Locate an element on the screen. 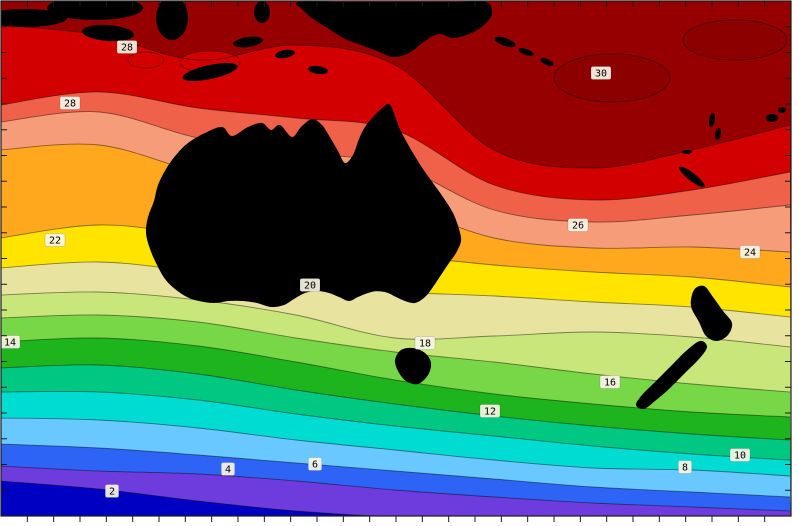 This screenshot has height=526, width=799. contour-label-20: 20 is located at coordinates (310, 285).